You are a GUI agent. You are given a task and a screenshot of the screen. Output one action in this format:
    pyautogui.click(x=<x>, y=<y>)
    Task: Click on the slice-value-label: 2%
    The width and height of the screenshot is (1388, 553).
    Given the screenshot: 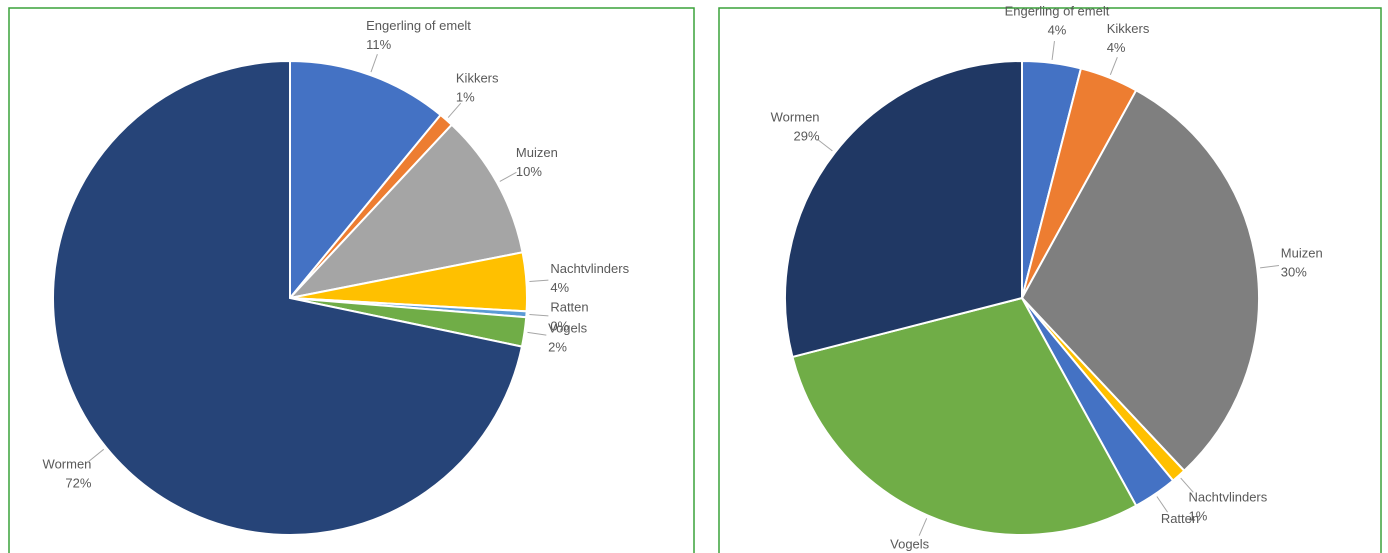 What is the action you would take?
    pyautogui.click(x=557, y=346)
    